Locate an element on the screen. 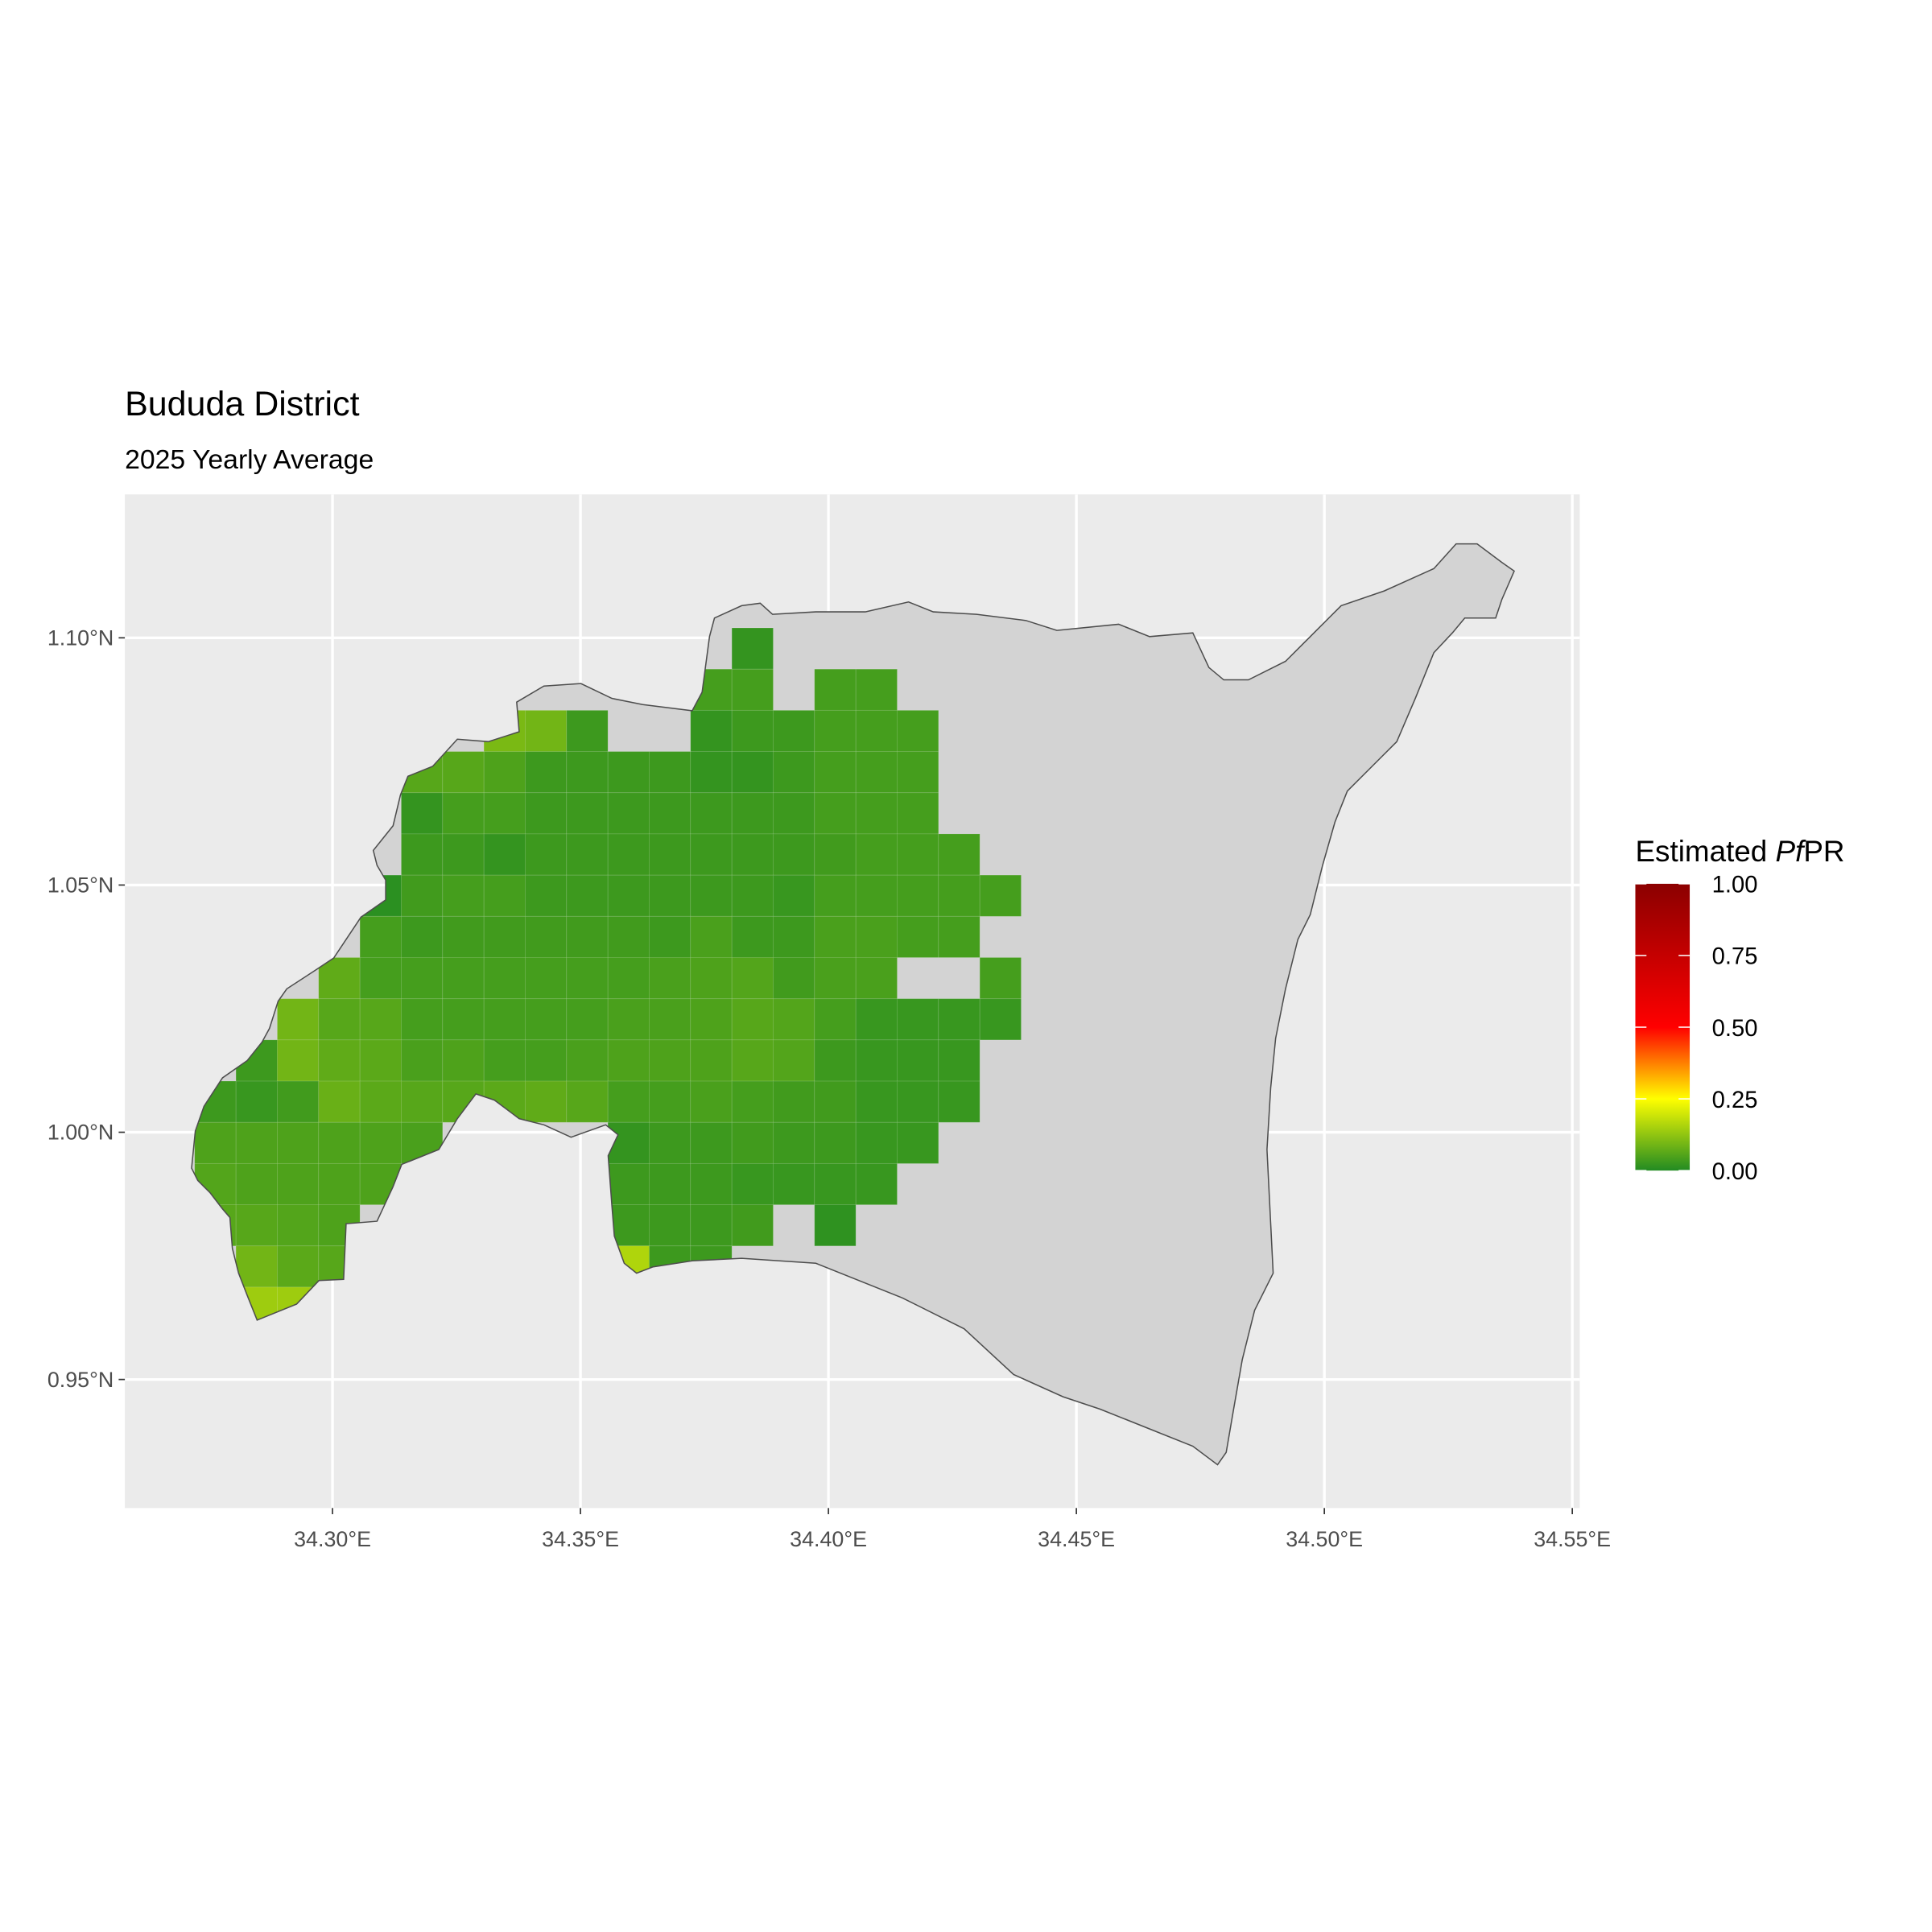 The width and height of the screenshot is (1932, 1932). chart-title: Bududa District is located at coordinates (242, 404).